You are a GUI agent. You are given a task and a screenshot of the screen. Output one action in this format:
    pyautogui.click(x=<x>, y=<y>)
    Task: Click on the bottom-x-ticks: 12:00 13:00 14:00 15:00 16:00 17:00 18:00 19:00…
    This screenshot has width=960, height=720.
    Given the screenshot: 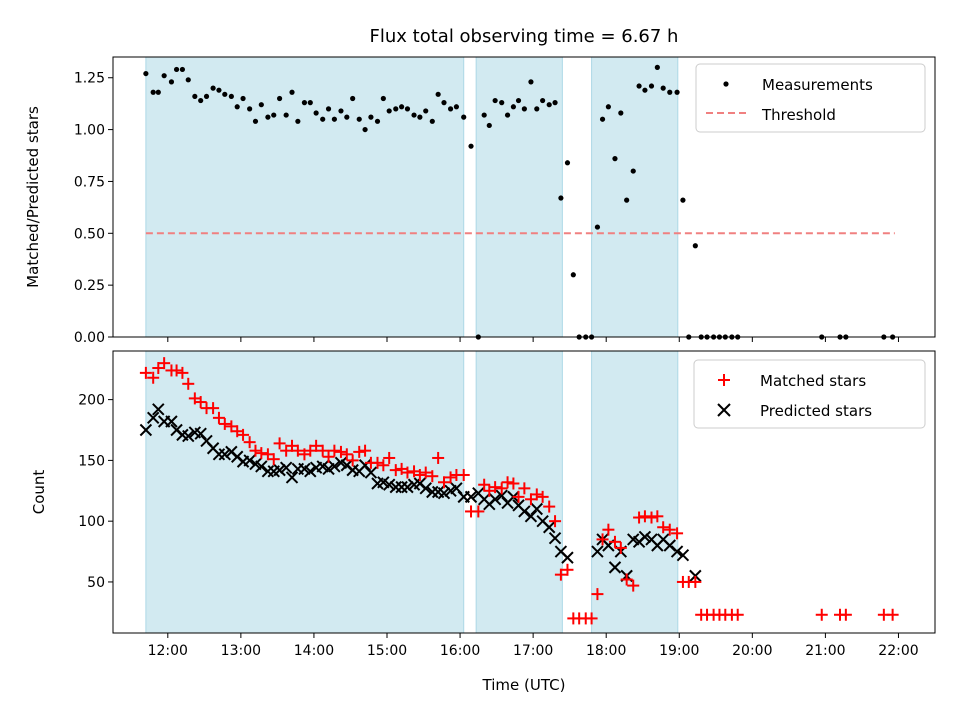 What is the action you would take?
    pyautogui.click(x=533, y=646)
    